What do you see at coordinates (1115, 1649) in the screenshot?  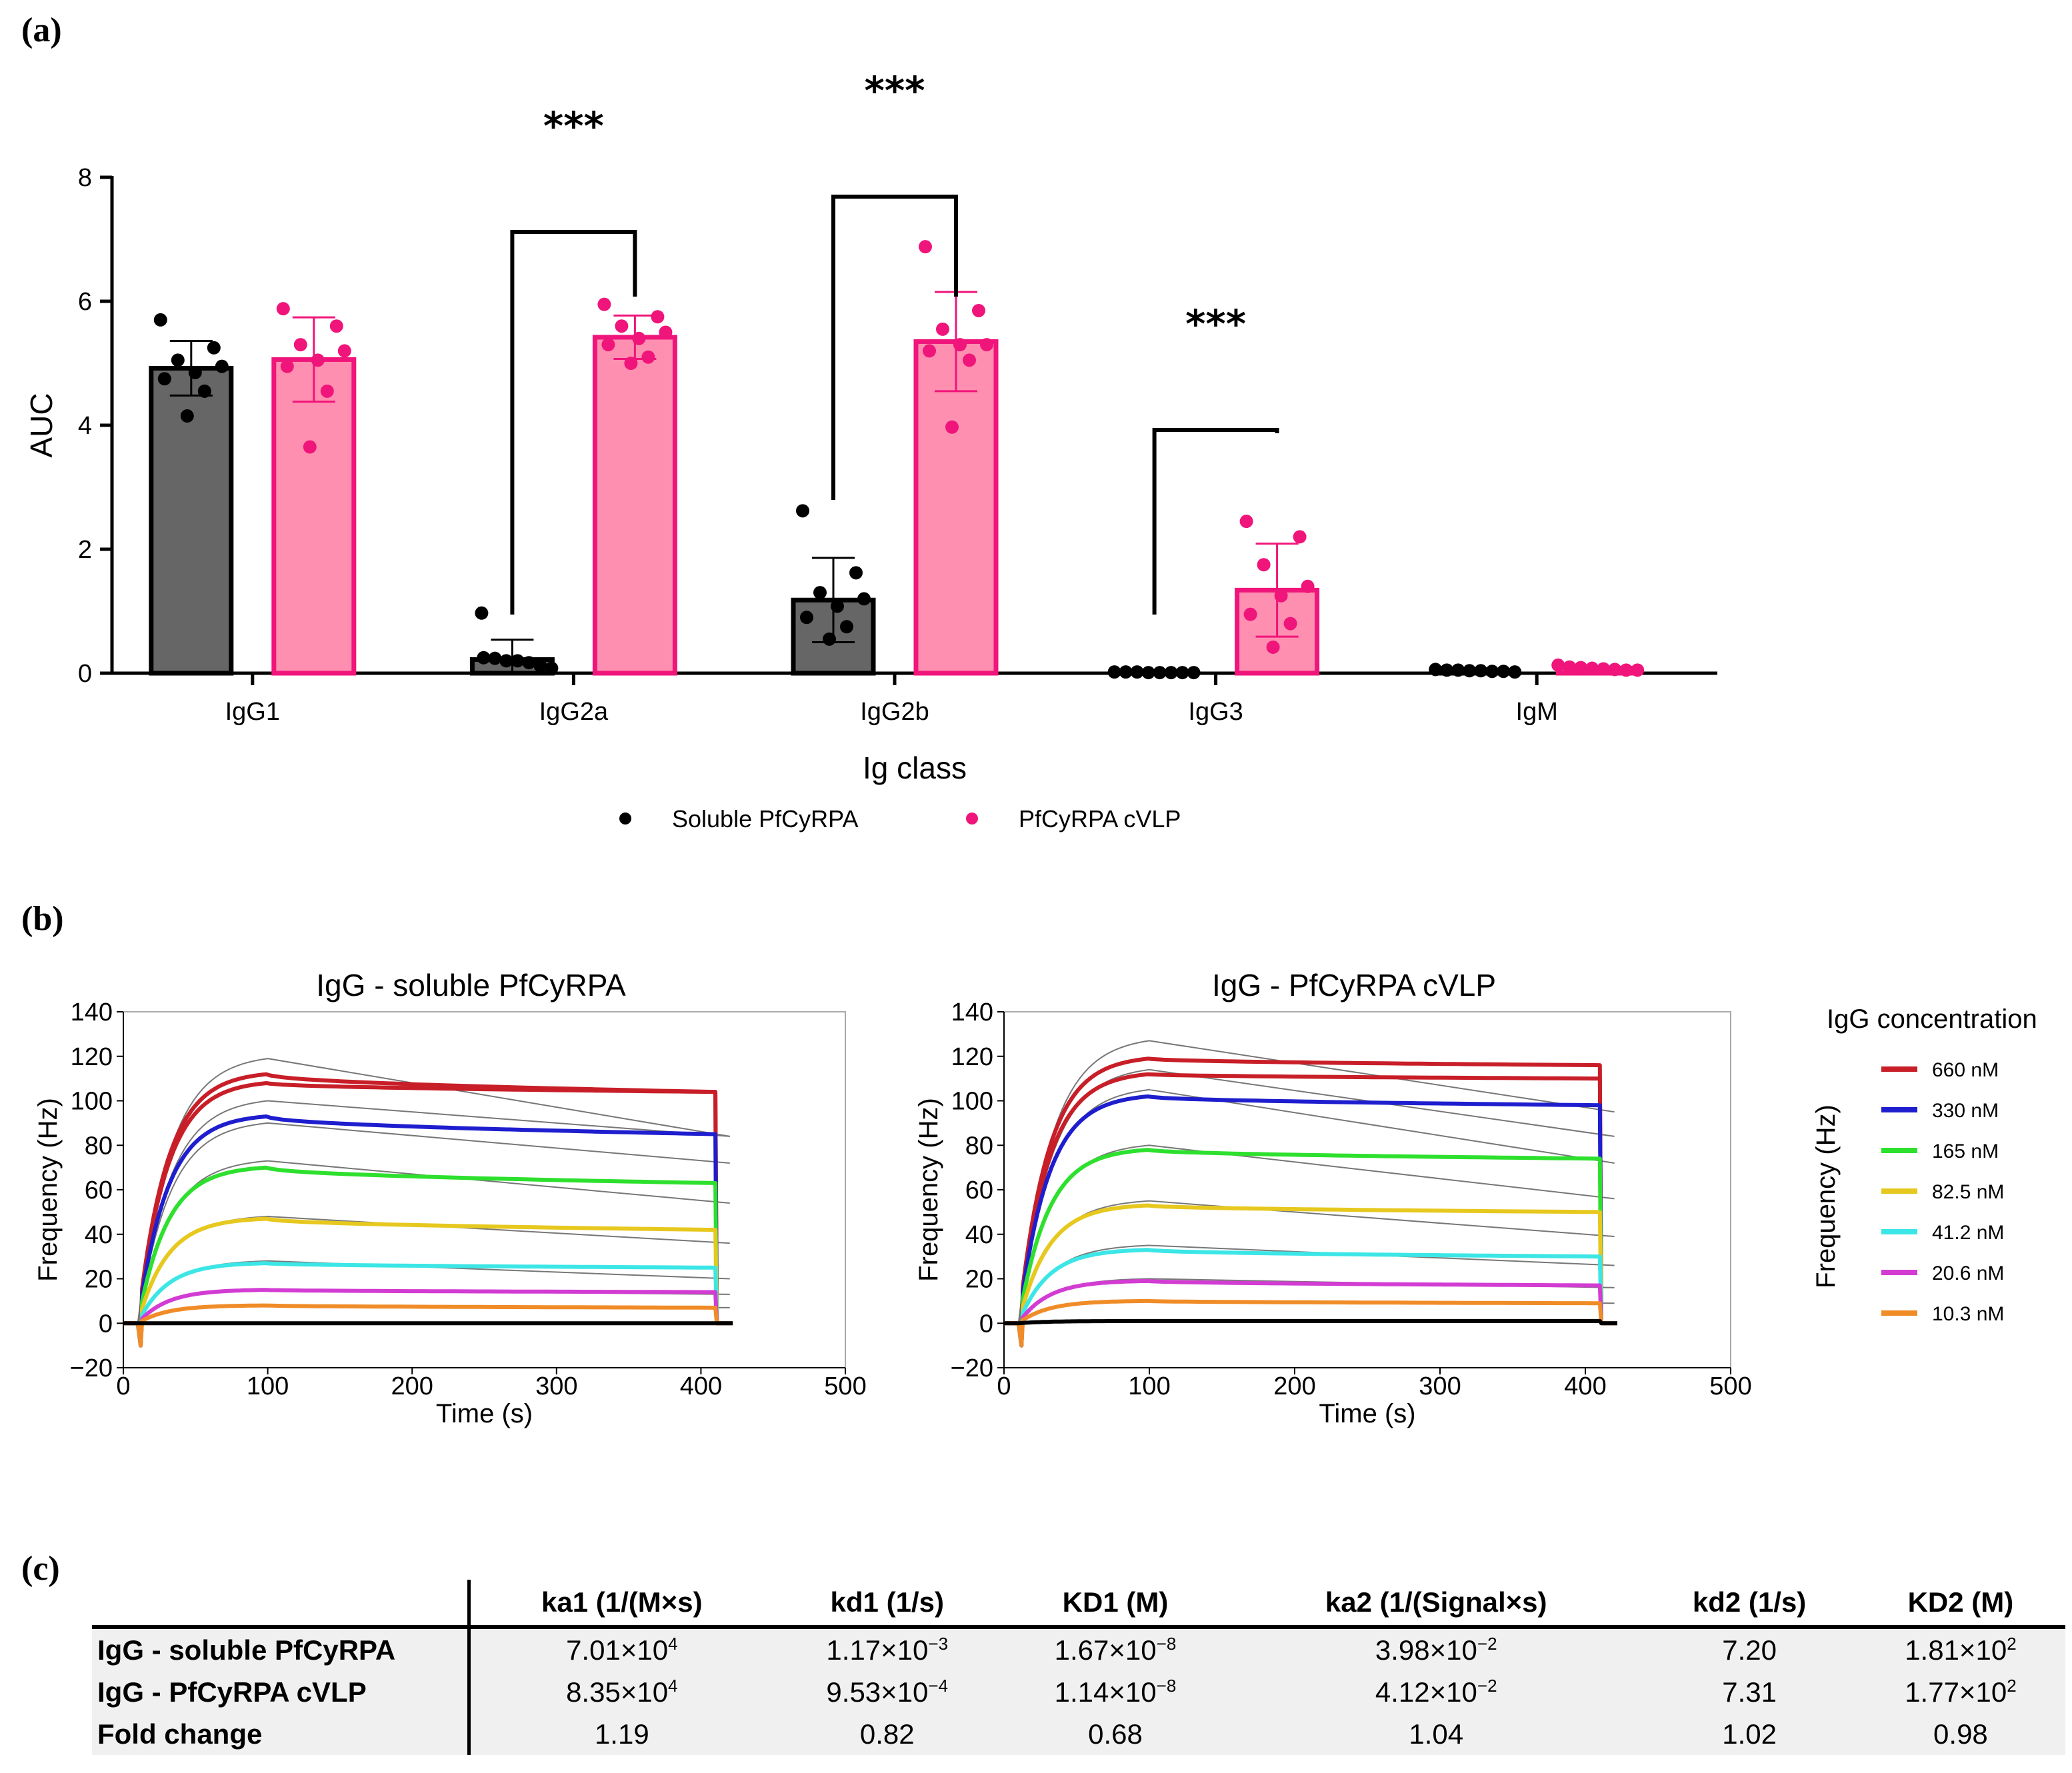 I see `table-cell: 1.67×10−8` at bounding box center [1115, 1649].